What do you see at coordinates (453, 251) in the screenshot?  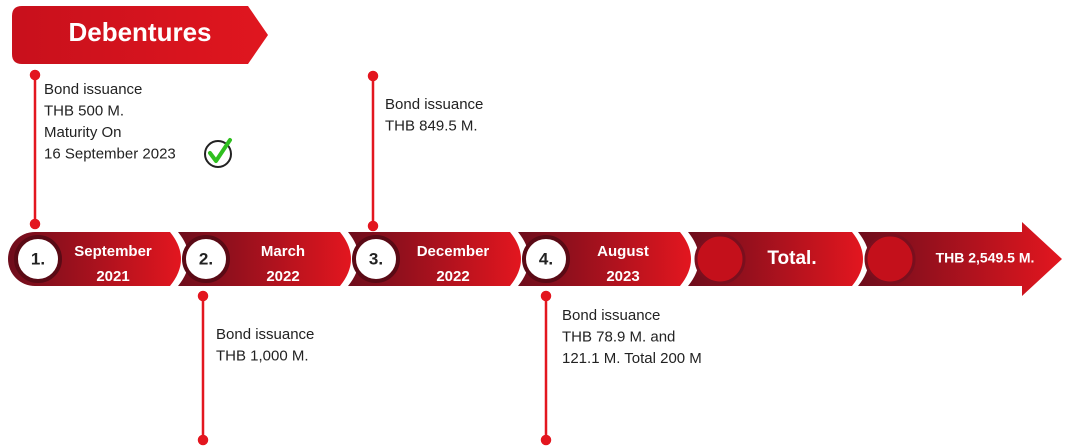 I see `step-month: December` at bounding box center [453, 251].